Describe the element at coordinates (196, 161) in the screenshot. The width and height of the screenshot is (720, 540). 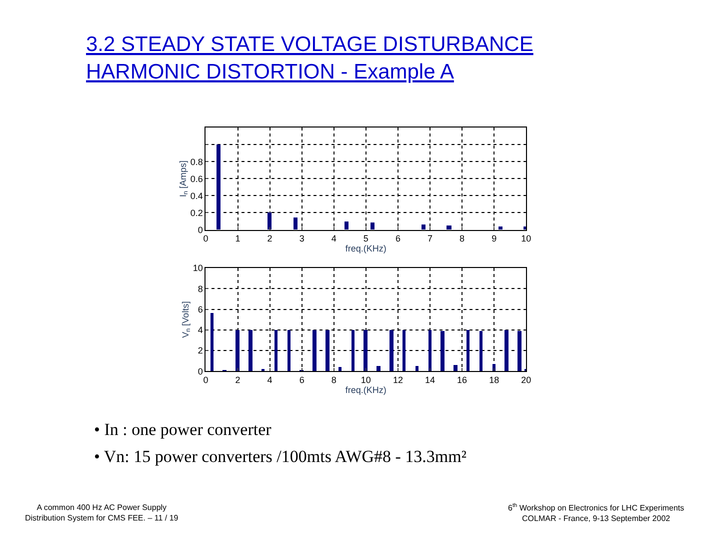
I see `y-tick-label: 0.8` at that location.